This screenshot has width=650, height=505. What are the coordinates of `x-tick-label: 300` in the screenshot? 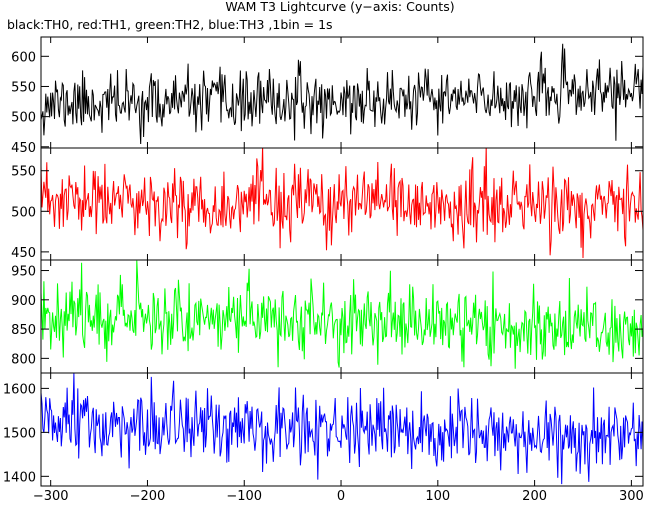 It's located at (631, 496).